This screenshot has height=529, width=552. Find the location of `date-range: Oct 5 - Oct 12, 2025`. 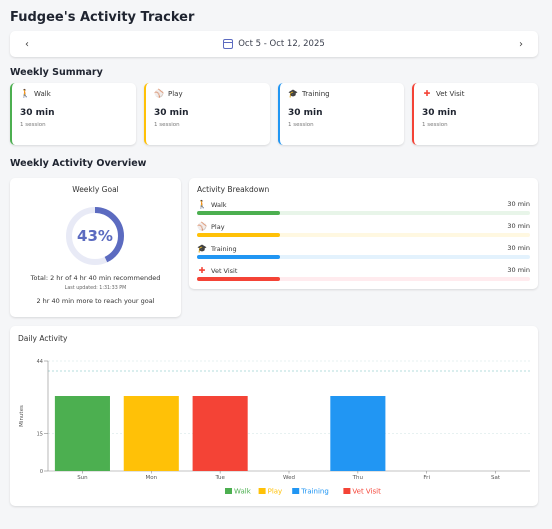

date-range: Oct 5 - Oct 12, 2025 is located at coordinates (274, 44).